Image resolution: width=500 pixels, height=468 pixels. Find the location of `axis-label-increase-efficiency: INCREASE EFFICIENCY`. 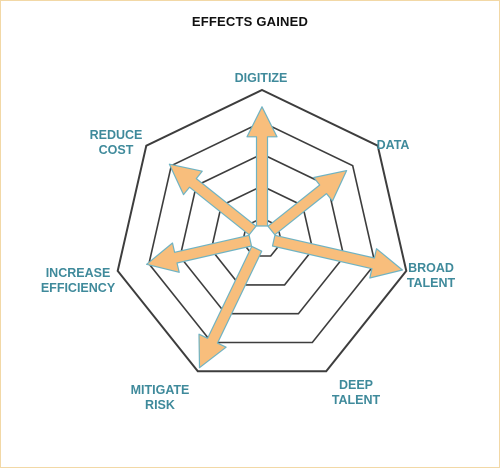

axis-label-increase-efficiency: INCREASE EFFICIENCY is located at coordinates (78, 281).